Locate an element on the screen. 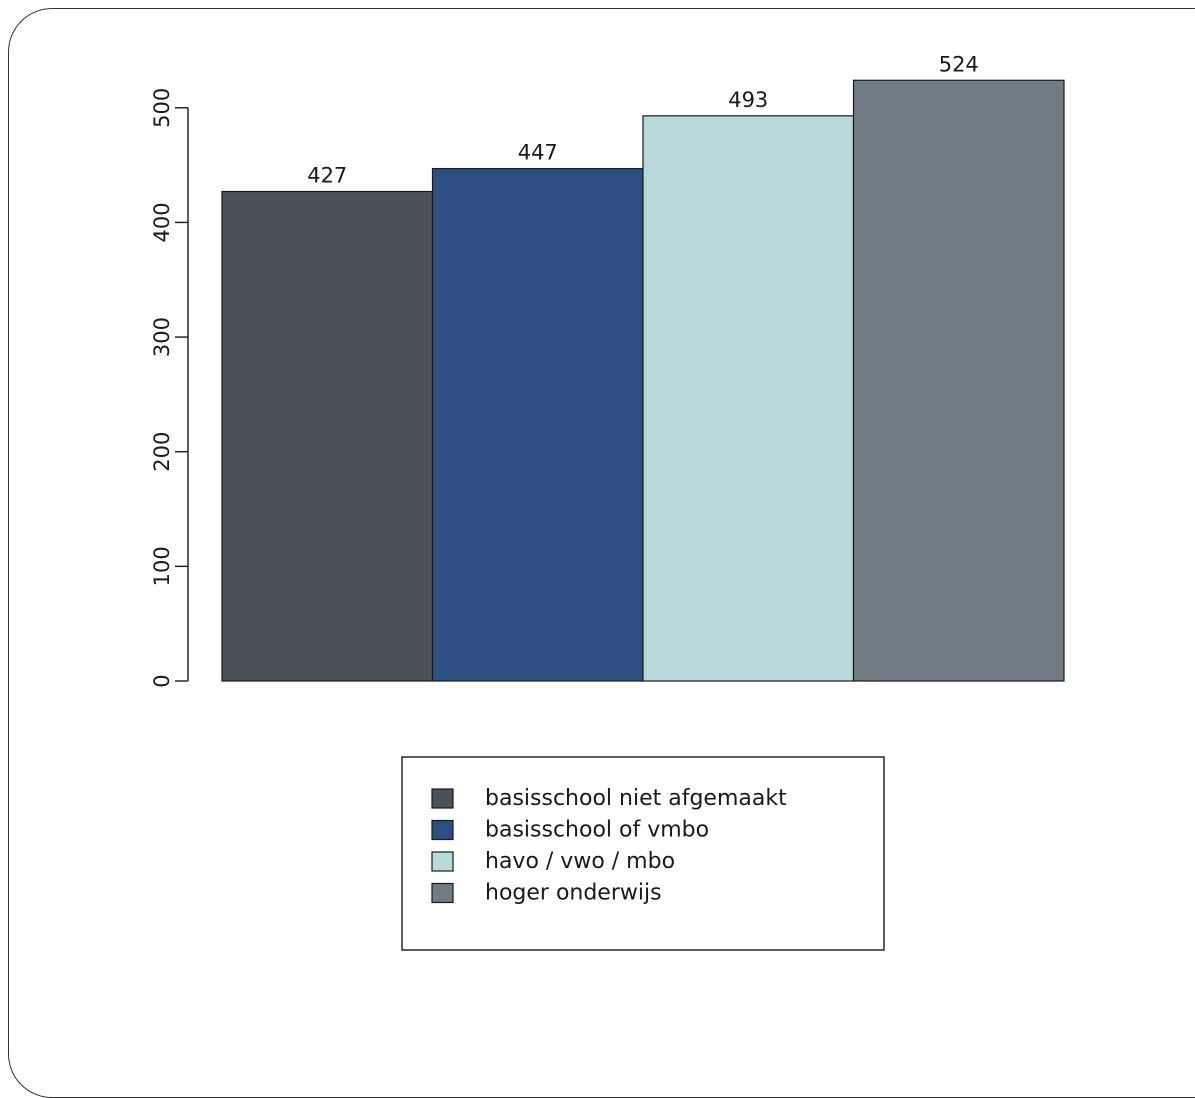  y-tick-label: 200 is located at coordinates (162, 452).